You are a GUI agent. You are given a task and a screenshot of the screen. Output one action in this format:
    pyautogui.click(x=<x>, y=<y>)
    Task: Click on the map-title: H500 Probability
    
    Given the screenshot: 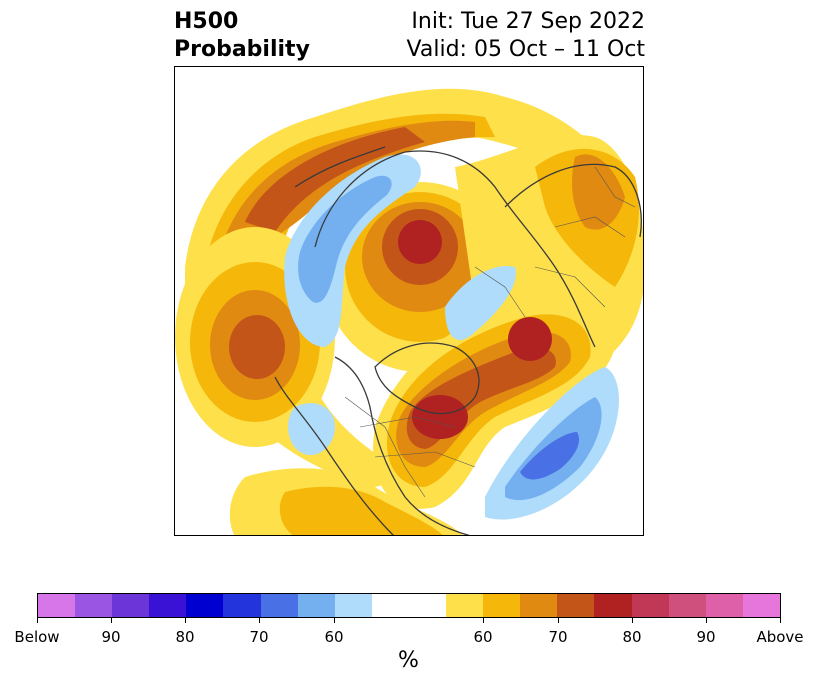 What is the action you would take?
    pyautogui.click(x=242, y=36)
    